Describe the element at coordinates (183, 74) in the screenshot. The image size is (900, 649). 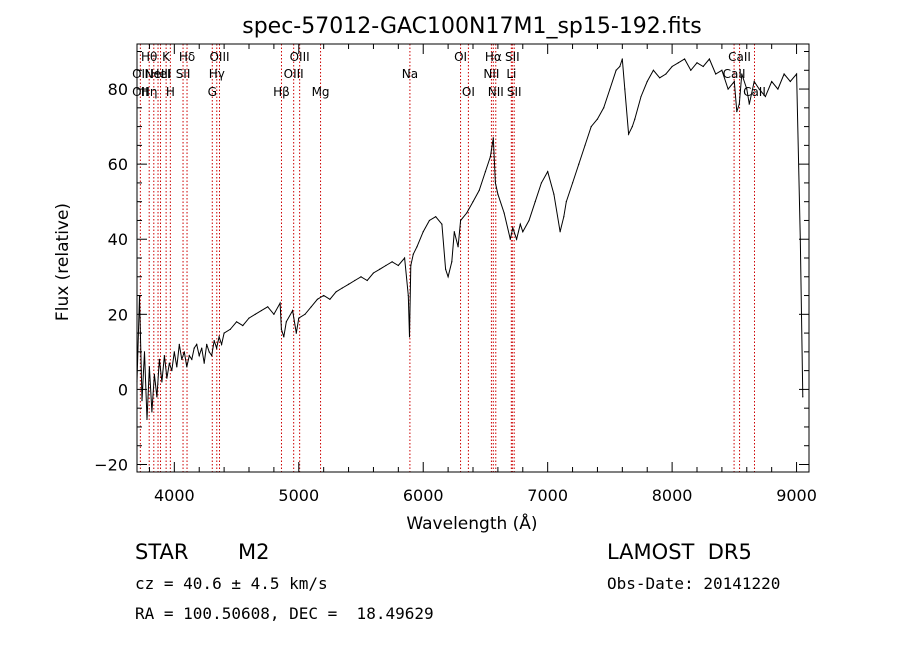
I see `line-label-7-middle: SII` at that location.